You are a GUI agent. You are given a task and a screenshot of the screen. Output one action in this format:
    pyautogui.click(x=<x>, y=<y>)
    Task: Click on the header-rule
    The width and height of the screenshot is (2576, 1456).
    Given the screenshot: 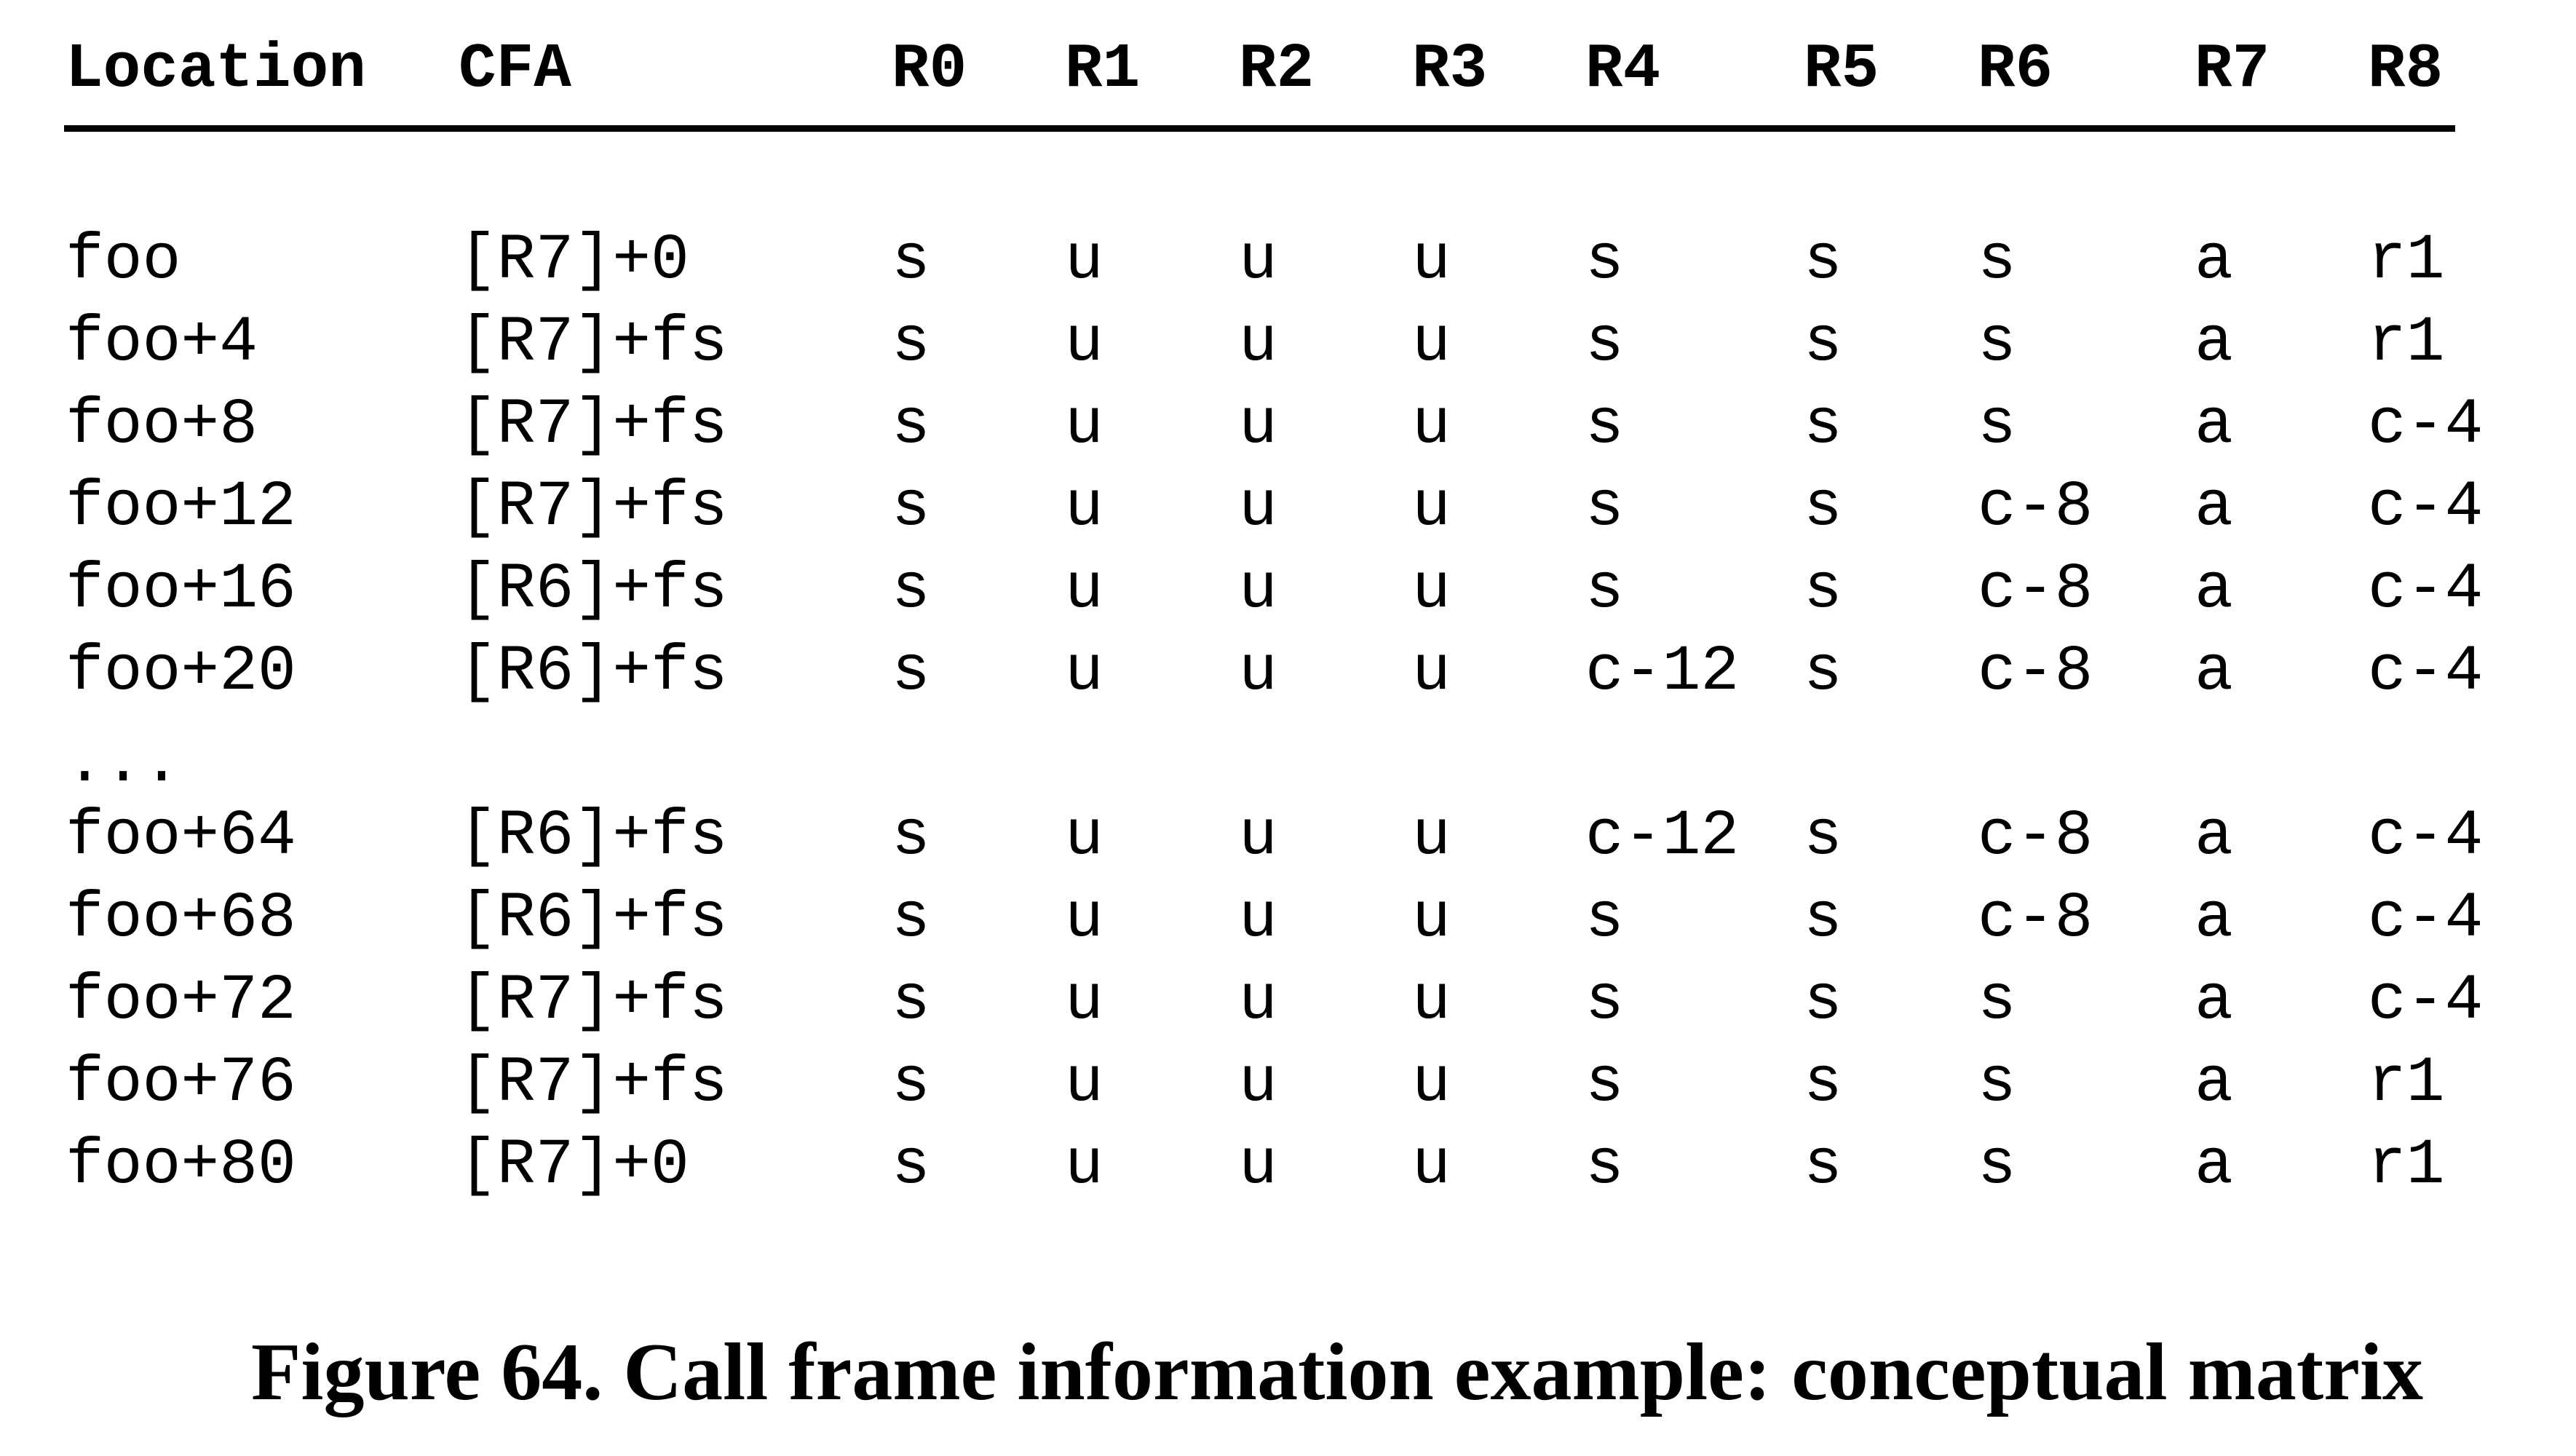 What is the action you would take?
    pyautogui.click(x=1259, y=128)
    